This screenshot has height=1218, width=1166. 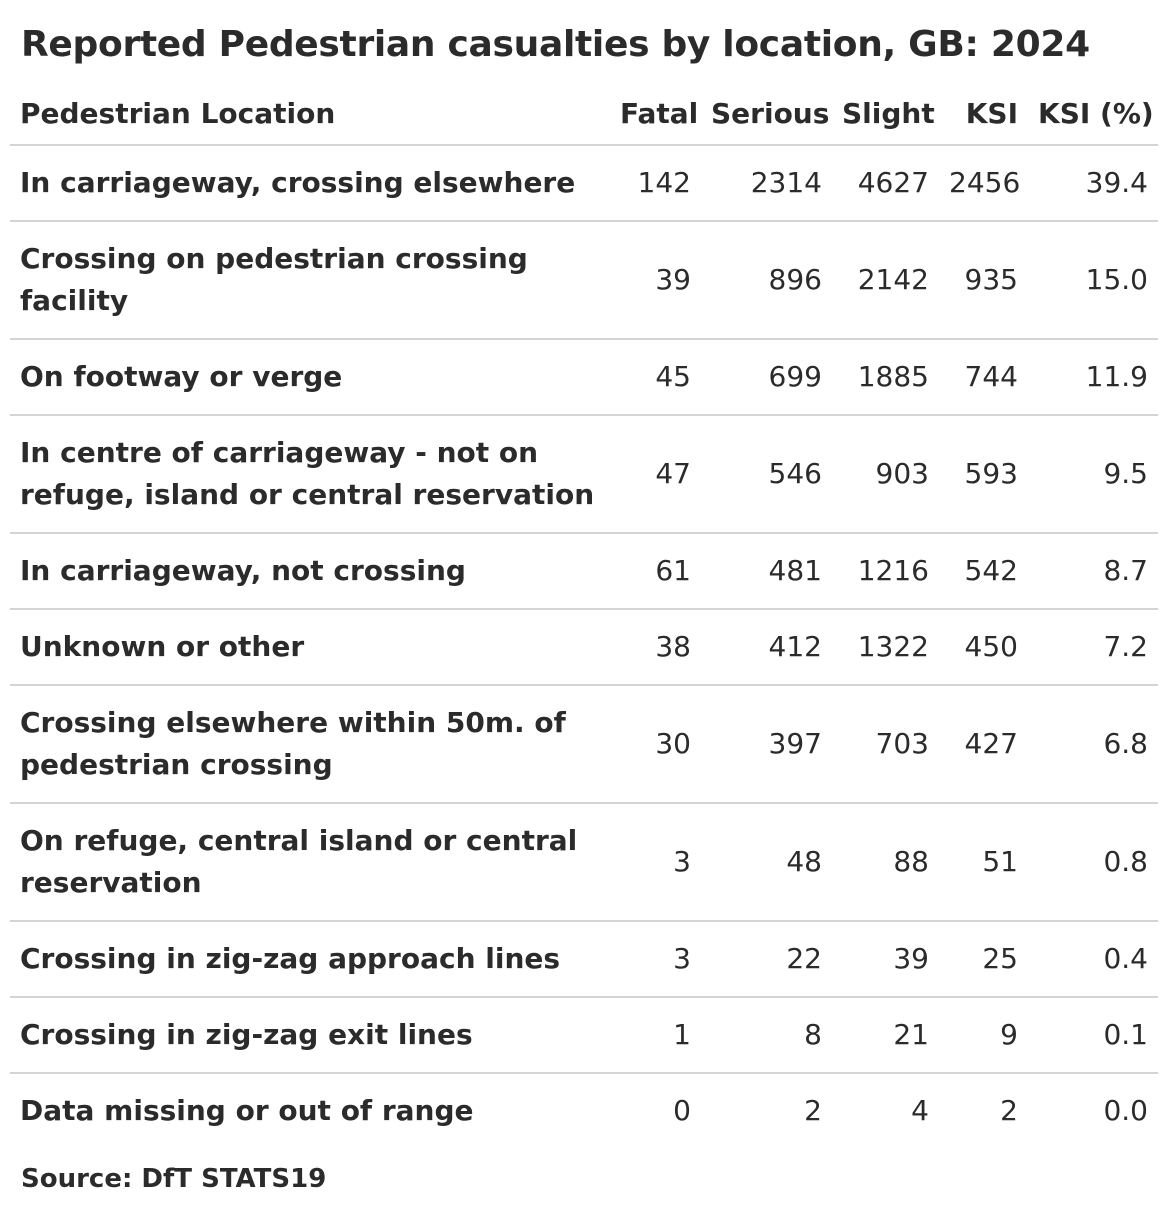 What do you see at coordinates (1125, 1110) in the screenshot?
I see `cell-ksi-pct: 0.0` at bounding box center [1125, 1110].